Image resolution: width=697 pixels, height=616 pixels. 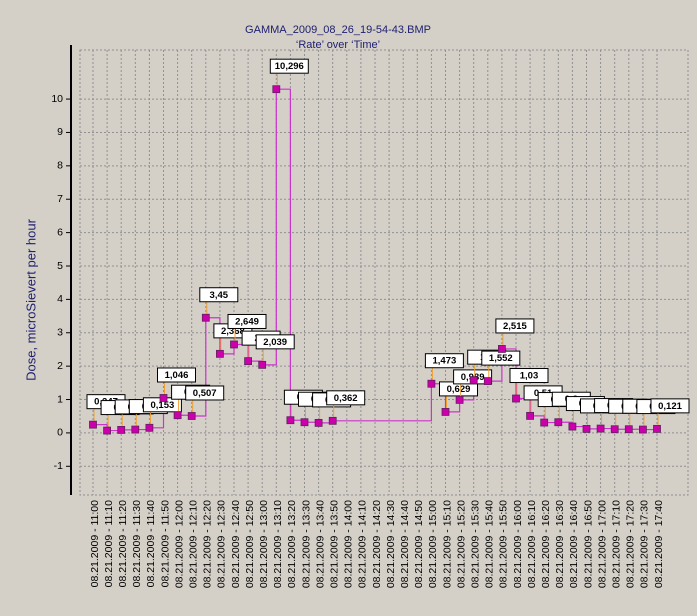 What do you see at coordinates (631, 544) in the screenshot?
I see `x-tick-label: 08.21.2009 - 17:20` at bounding box center [631, 544].